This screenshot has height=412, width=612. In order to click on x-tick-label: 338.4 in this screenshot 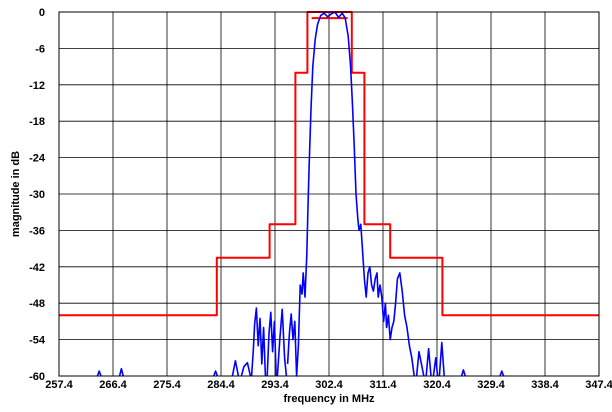, I will do `click(545, 385)`.